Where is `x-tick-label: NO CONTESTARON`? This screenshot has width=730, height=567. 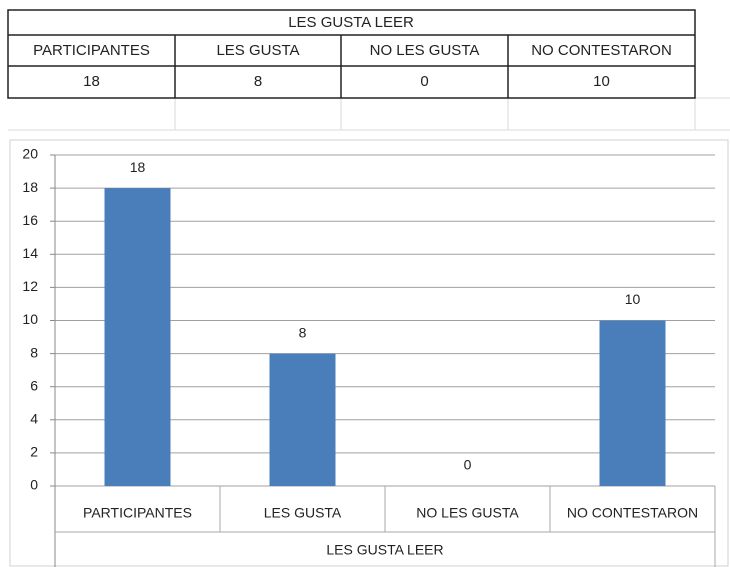 x-tick-label: NO CONTESTARON is located at coordinates (632, 513).